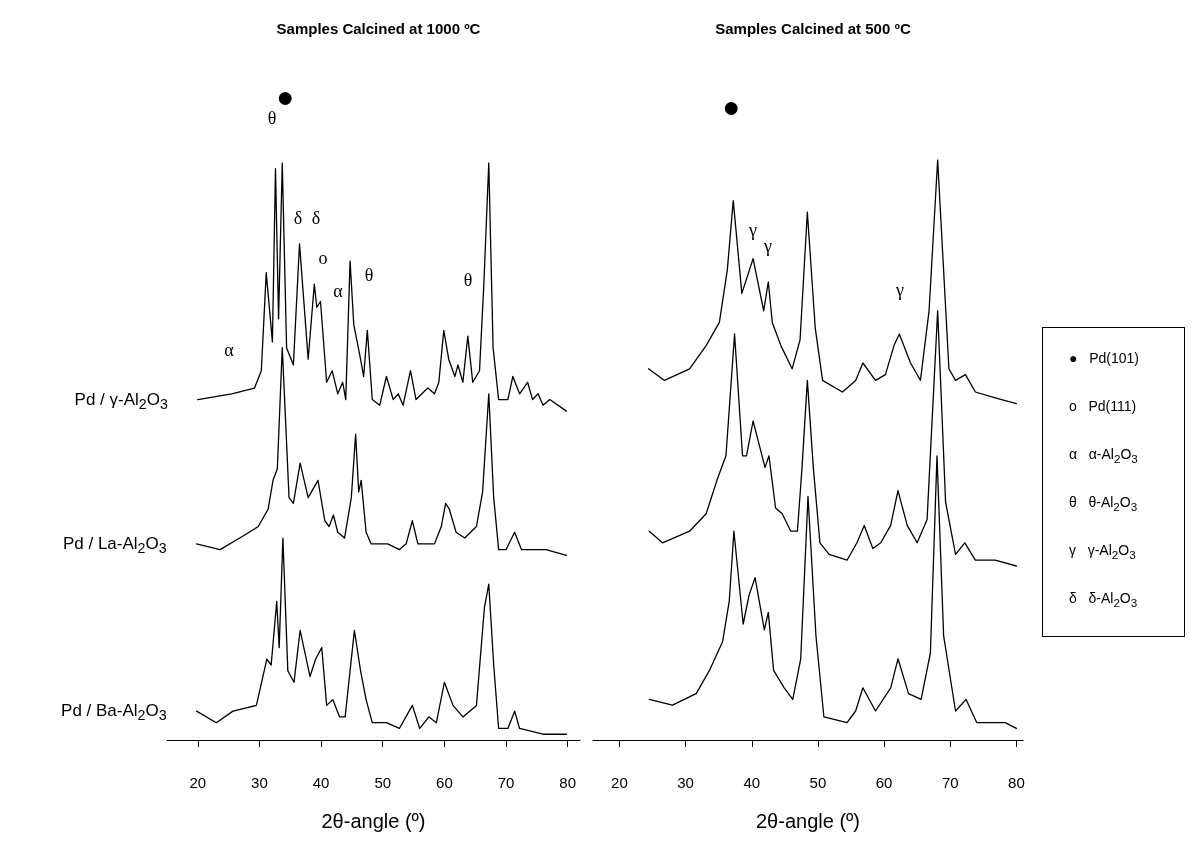 Image resolution: width=1195 pixels, height=855 pixels. Describe the element at coordinates (1103, 552) in the screenshot. I see `text: γ γ-Al$_{2}$O$_{3}$` at that location.